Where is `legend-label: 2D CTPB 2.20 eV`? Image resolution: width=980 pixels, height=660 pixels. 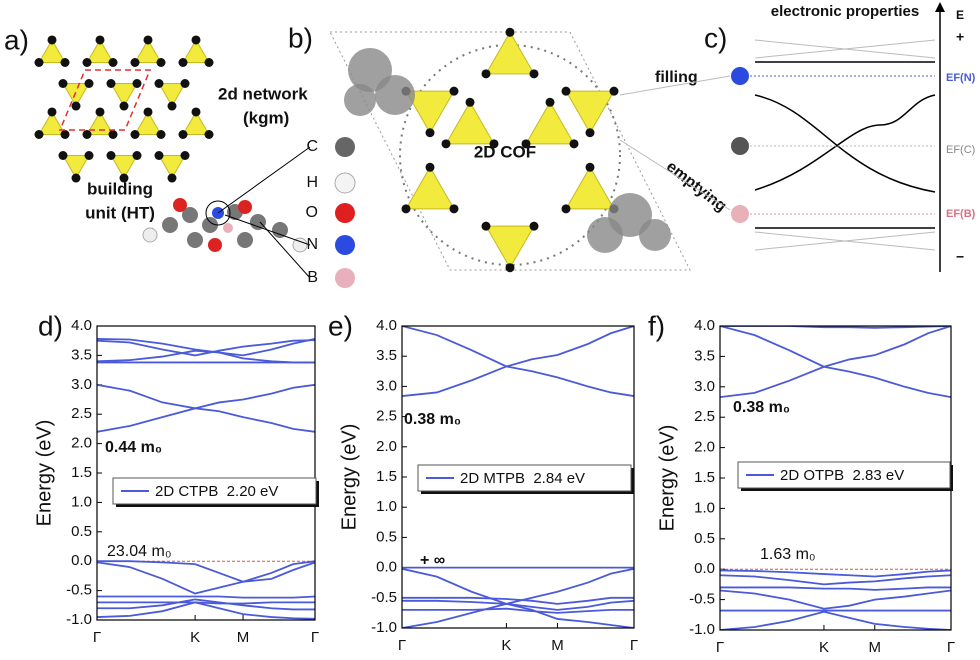 legend-label: 2D CTPB 2.20 eV is located at coordinates (216, 491).